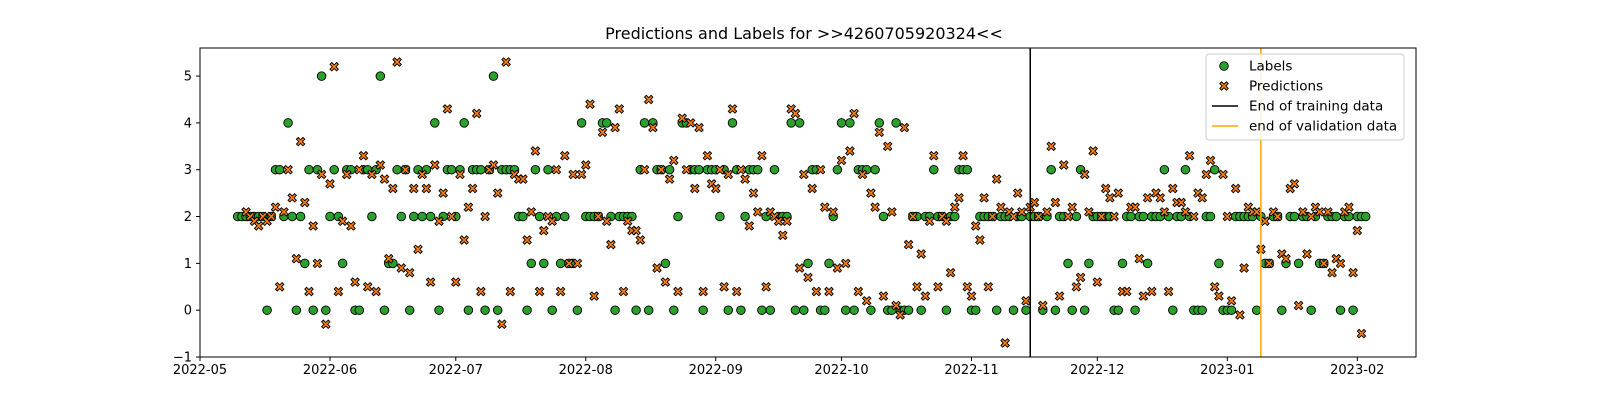 Image resolution: width=1600 pixels, height=400 pixels. I want to click on x-tick-label: 2023-01, so click(1227, 370).